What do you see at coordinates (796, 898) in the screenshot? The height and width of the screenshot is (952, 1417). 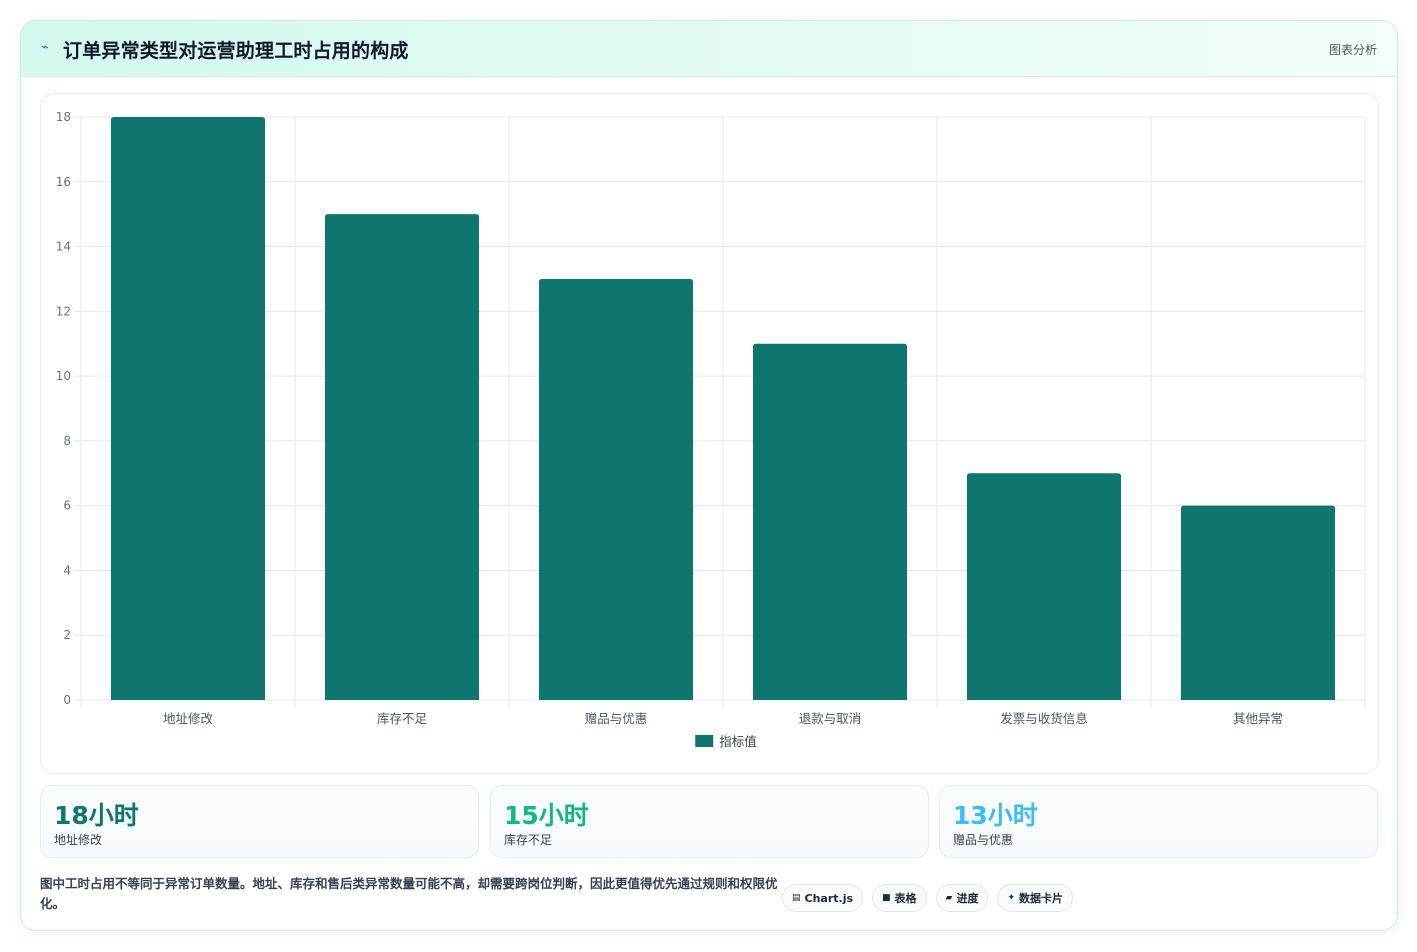 I see `chart-icon: ▤` at bounding box center [796, 898].